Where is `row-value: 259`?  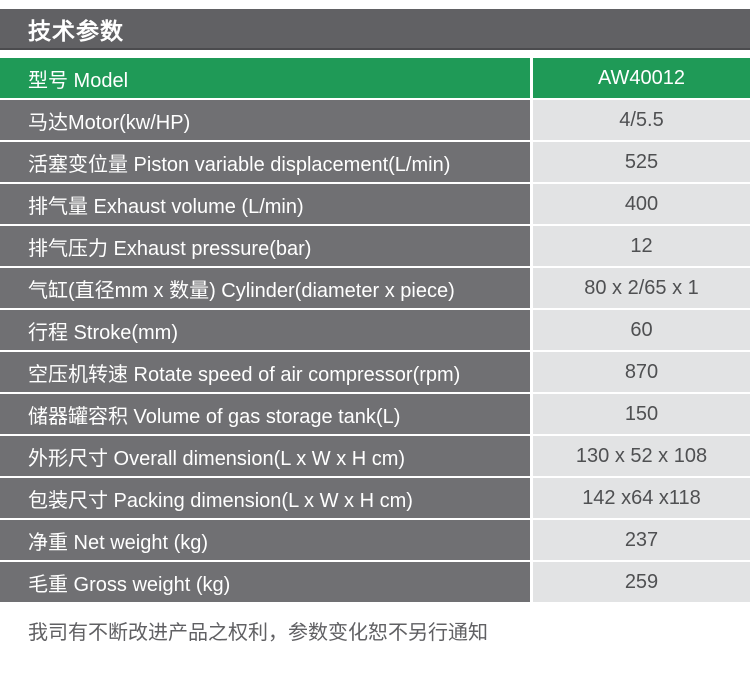
row-value: 259 is located at coordinates (641, 582).